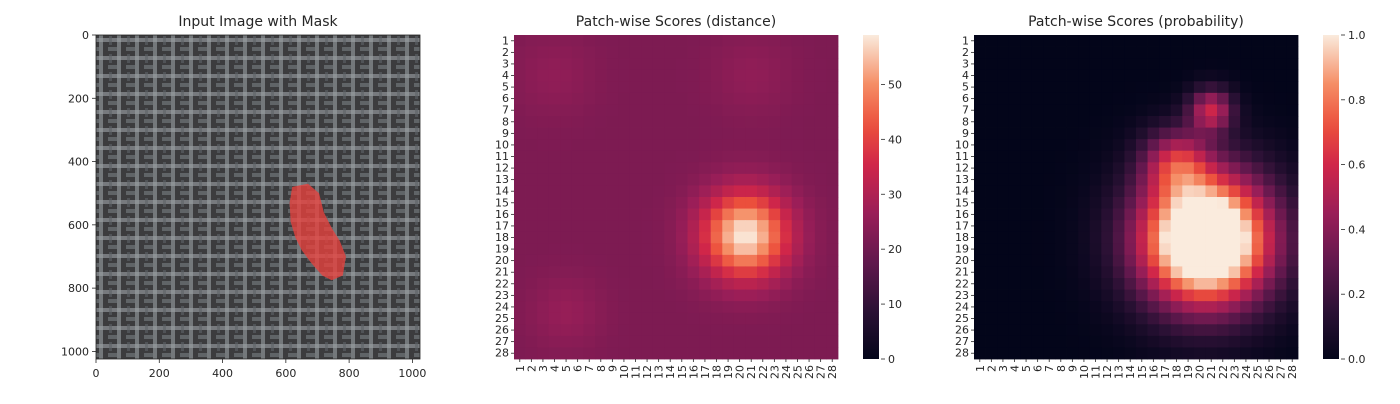 The height and width of the screenshot is (404, 1400). What do you see at coordinates (349, 373) in the screenshot?
I see `x-tick-label: 800` at bounding box center [349, 373].